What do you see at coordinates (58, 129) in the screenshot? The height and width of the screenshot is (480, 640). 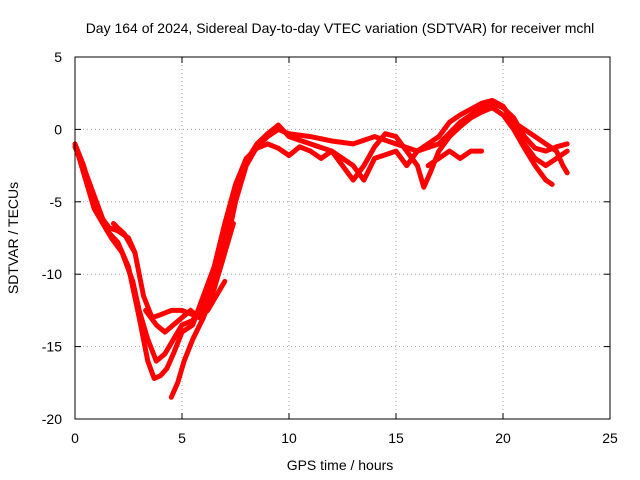 I see `y-tick-label: 0` at bounding box center [58, 129].